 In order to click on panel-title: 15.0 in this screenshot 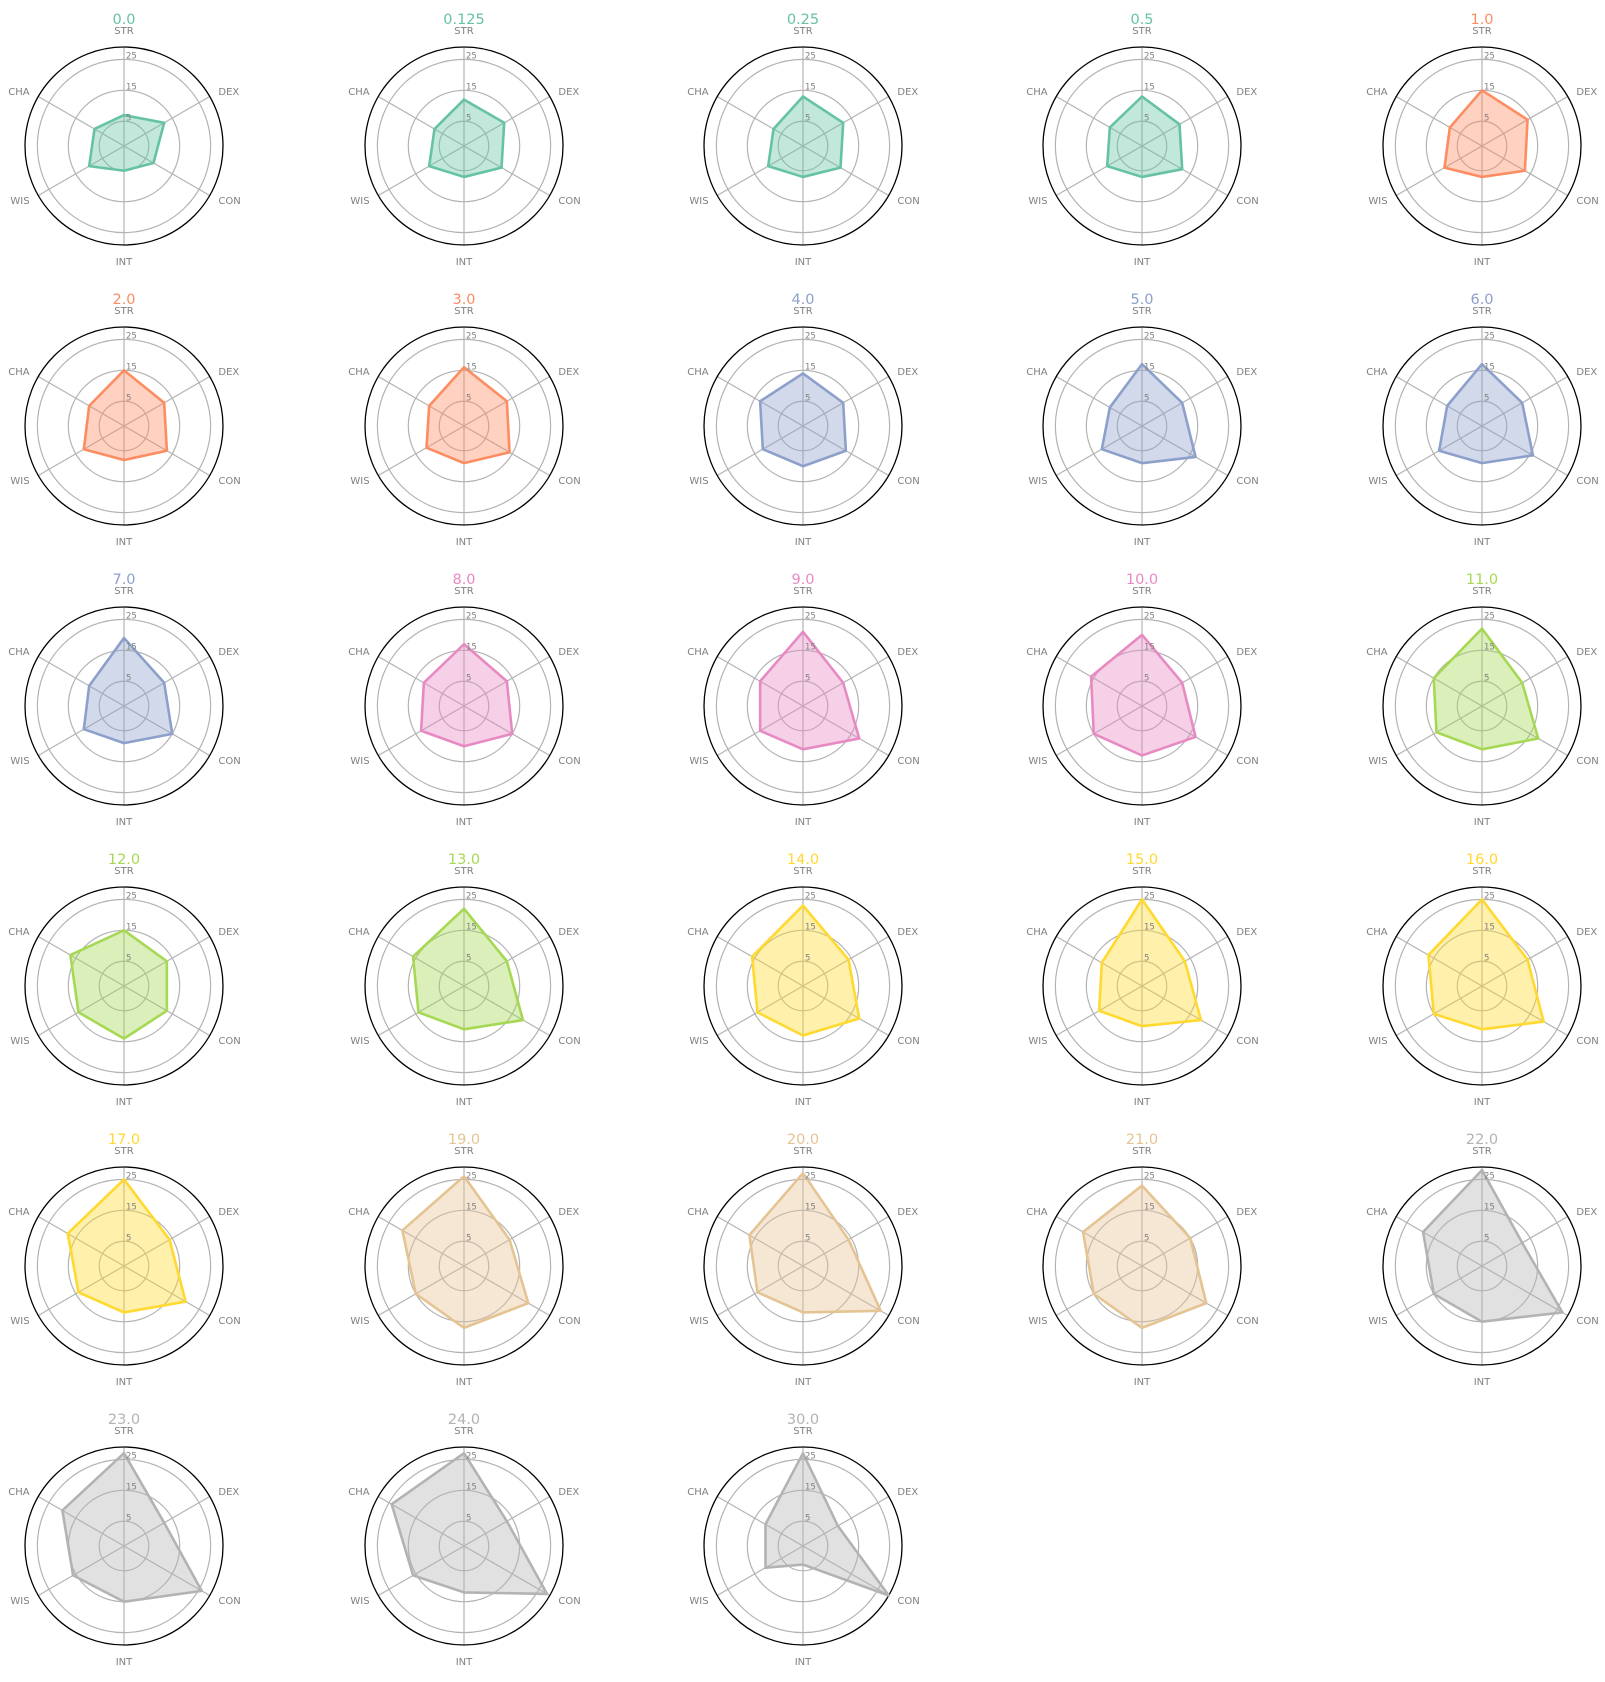, I will do `click(1142, 860)`.